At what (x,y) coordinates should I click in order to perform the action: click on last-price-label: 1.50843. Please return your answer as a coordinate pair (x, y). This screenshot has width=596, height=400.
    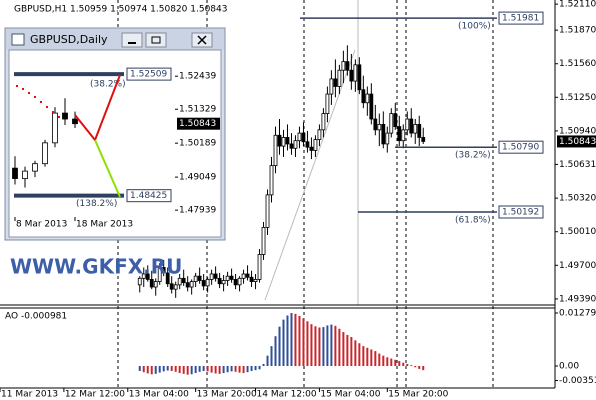
    Looking at the image, I should click on (577, 142).